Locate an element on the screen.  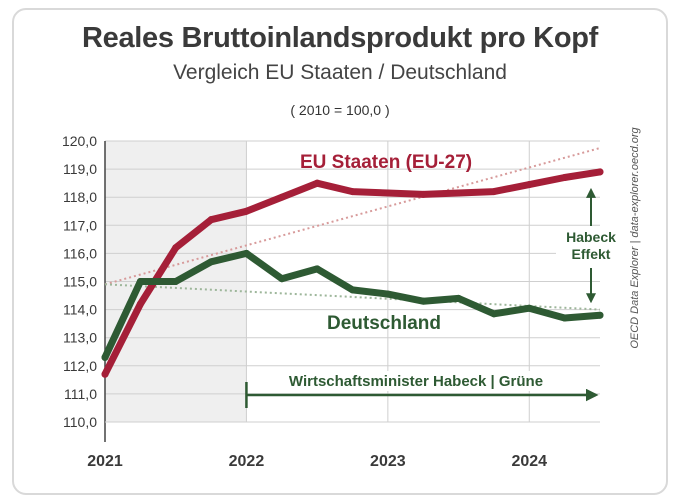
y-tick-label: 112,0 is located at coordinates (80, 366).